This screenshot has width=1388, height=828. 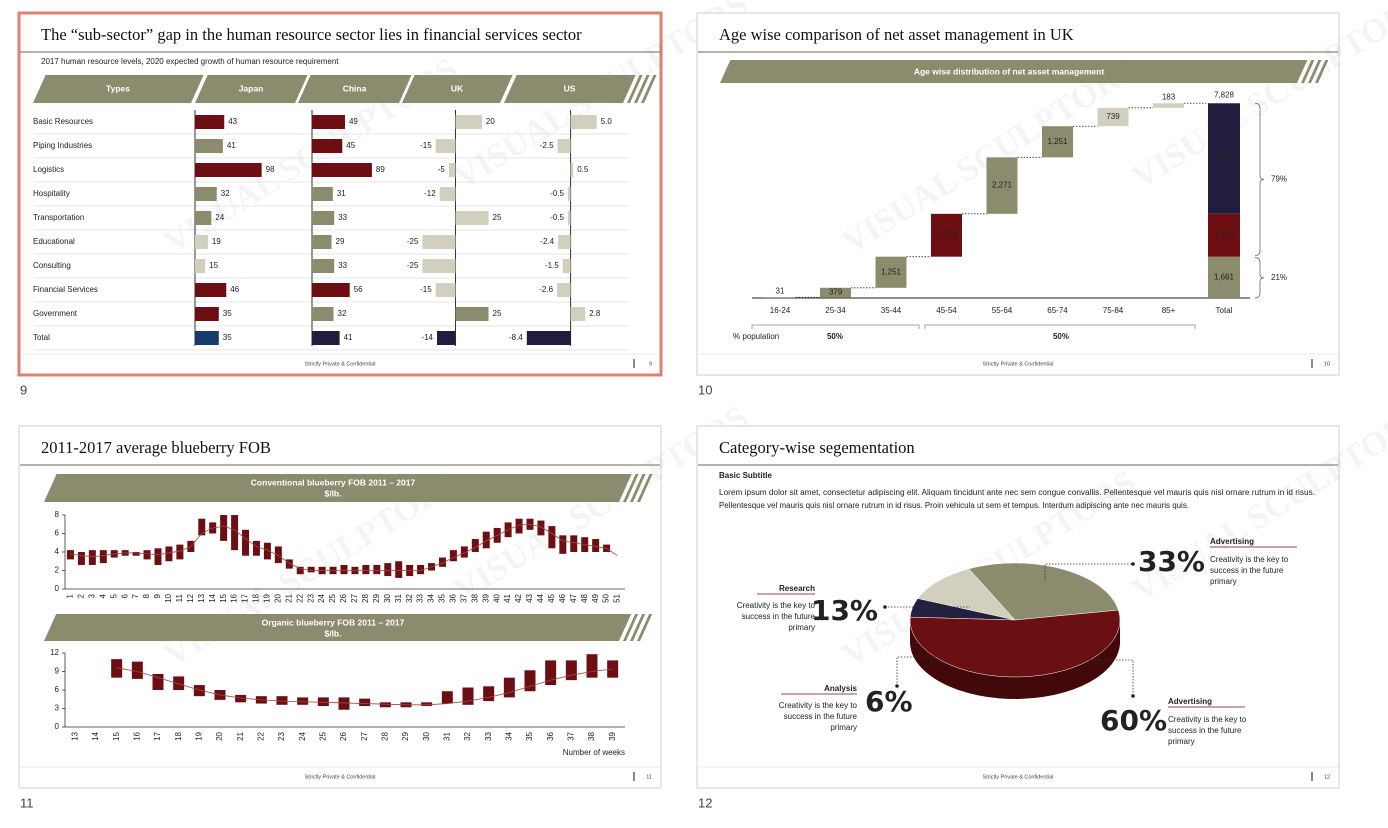 What do you see at coordinates (310, 597) in the screenshot?
I see `x-tick-label: 23` at bounding box center [310, 597].